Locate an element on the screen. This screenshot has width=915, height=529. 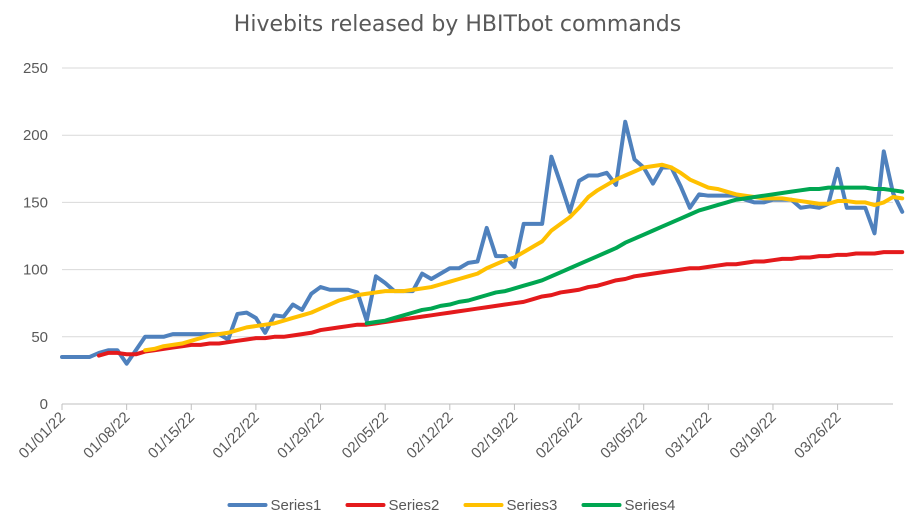
x-tick-label: 02/12/22 is located at coordinates (429, 435).